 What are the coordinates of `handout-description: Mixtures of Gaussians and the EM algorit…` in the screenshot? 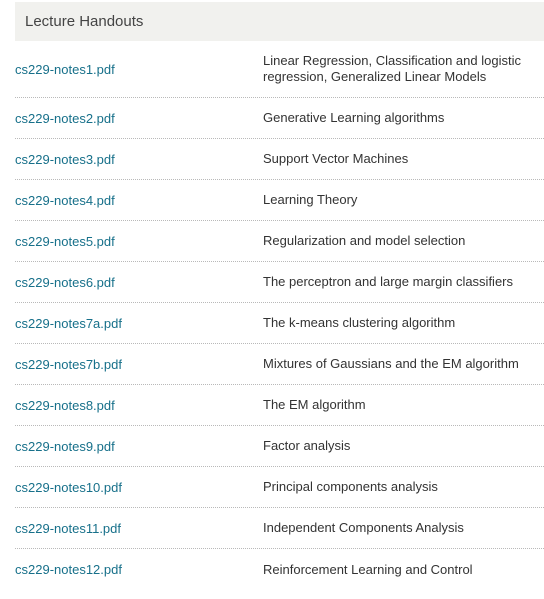 It's located at (391, 363).